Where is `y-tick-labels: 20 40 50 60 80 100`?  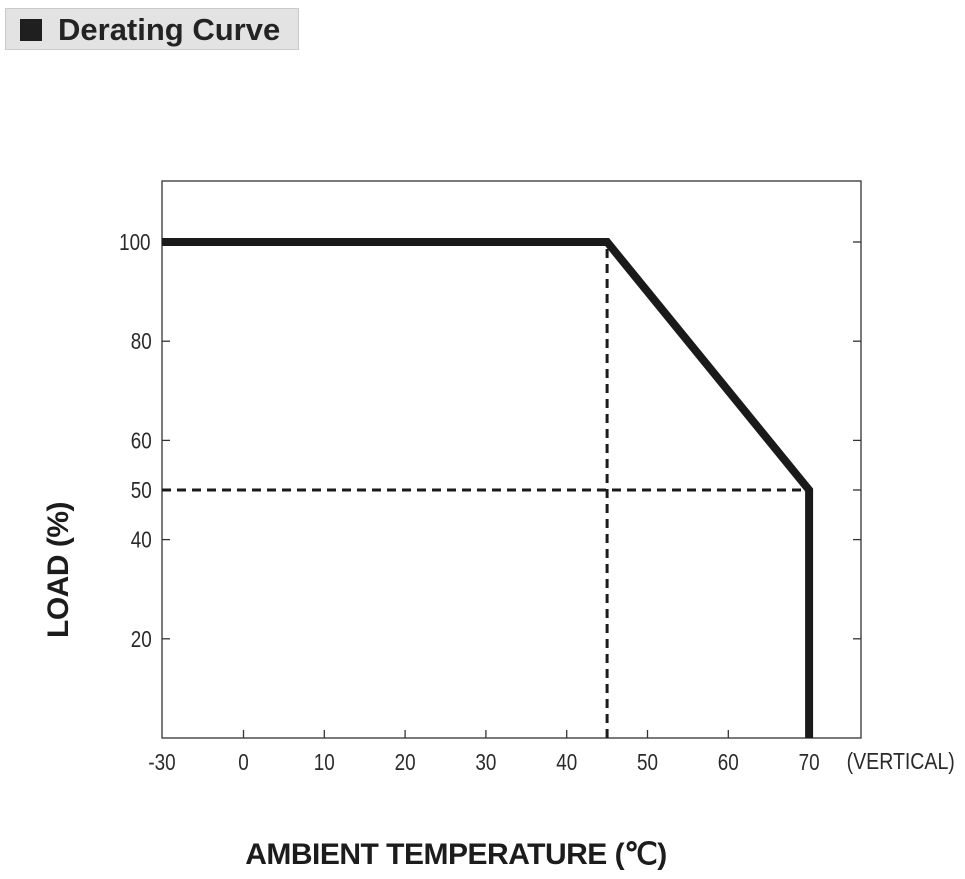 y-tick-labels: 20 40 50 60 80 100 is located at coordinates (135, 441).